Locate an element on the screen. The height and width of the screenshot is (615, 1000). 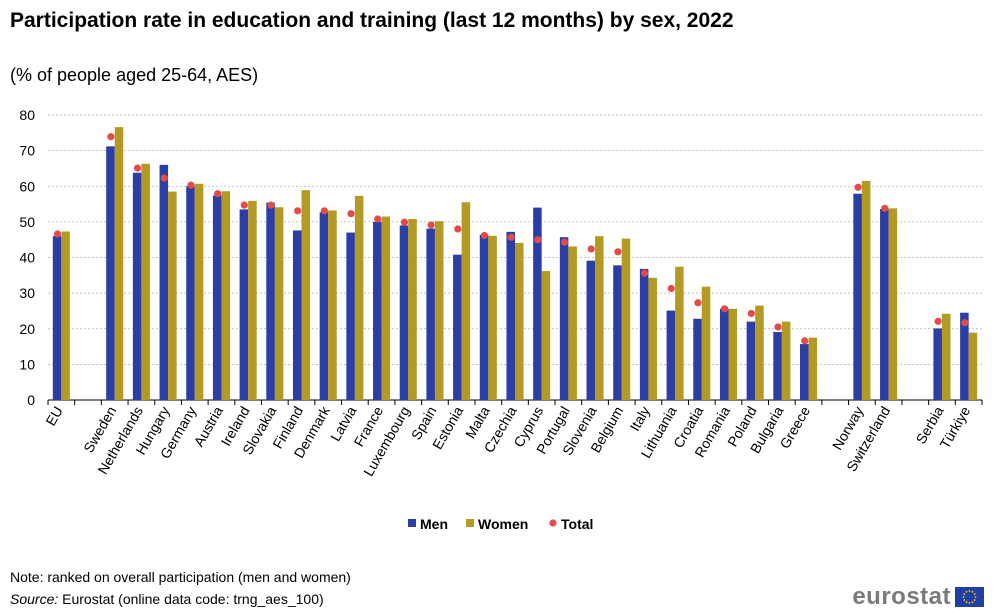
y-tick-label: 10 is located at coordinates (27, 364).